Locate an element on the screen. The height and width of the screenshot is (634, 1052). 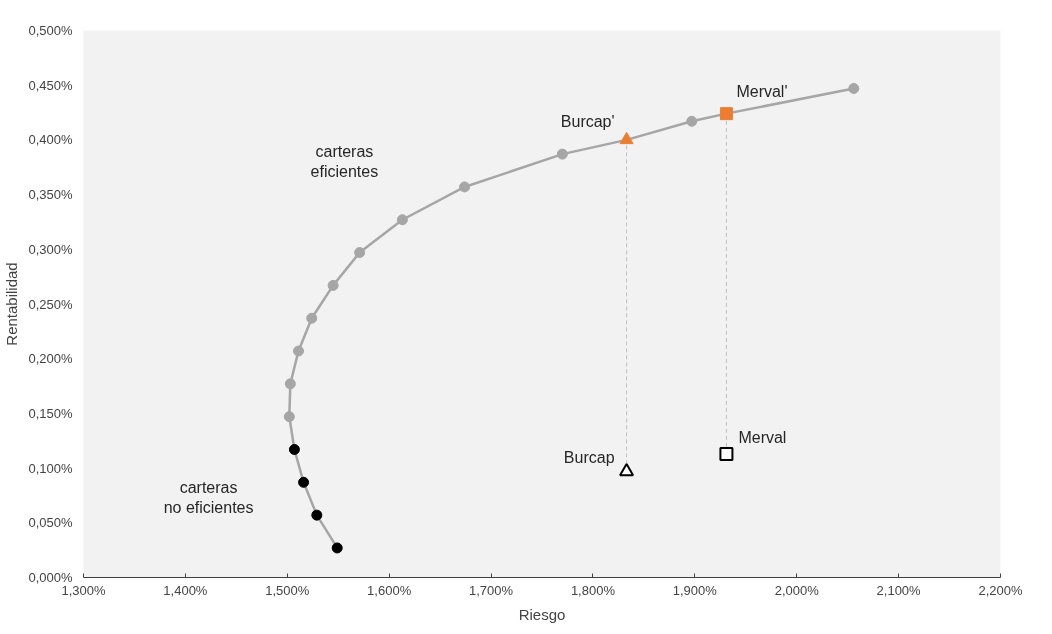
y-tick-label: 0,000% is located at coordinates (50, 577).